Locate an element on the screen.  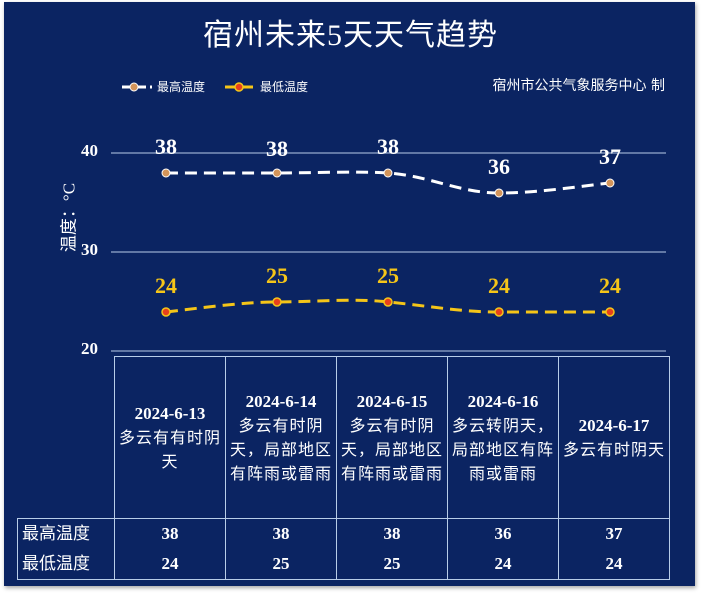
day-cell: 2024-6-16 多云转阴天，局部地区有阵雨或雷雨 is located at coordinates (503, 437).